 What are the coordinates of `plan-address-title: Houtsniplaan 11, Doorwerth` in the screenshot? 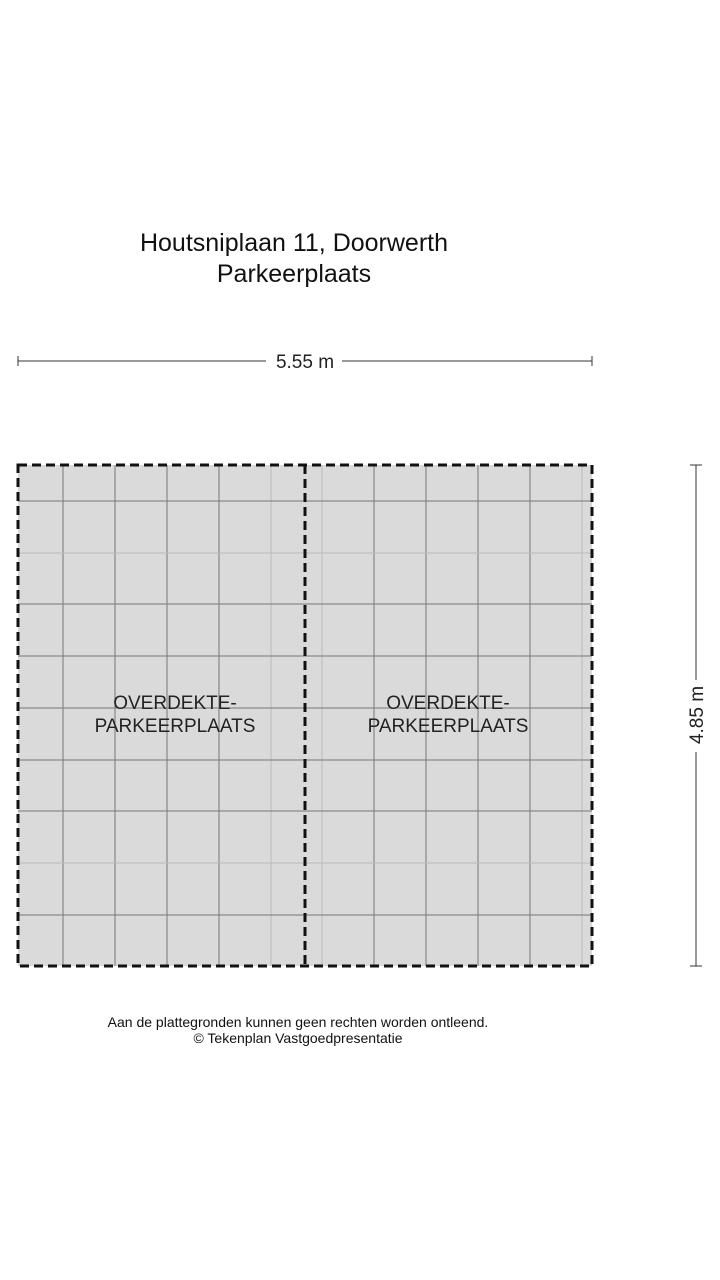 It's located at (294, 243).